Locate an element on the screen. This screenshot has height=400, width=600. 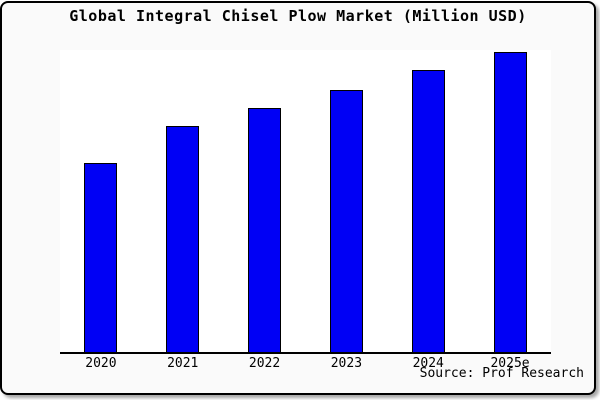
source-credit: Source: Prof Research is located at coordinates (501, 373).